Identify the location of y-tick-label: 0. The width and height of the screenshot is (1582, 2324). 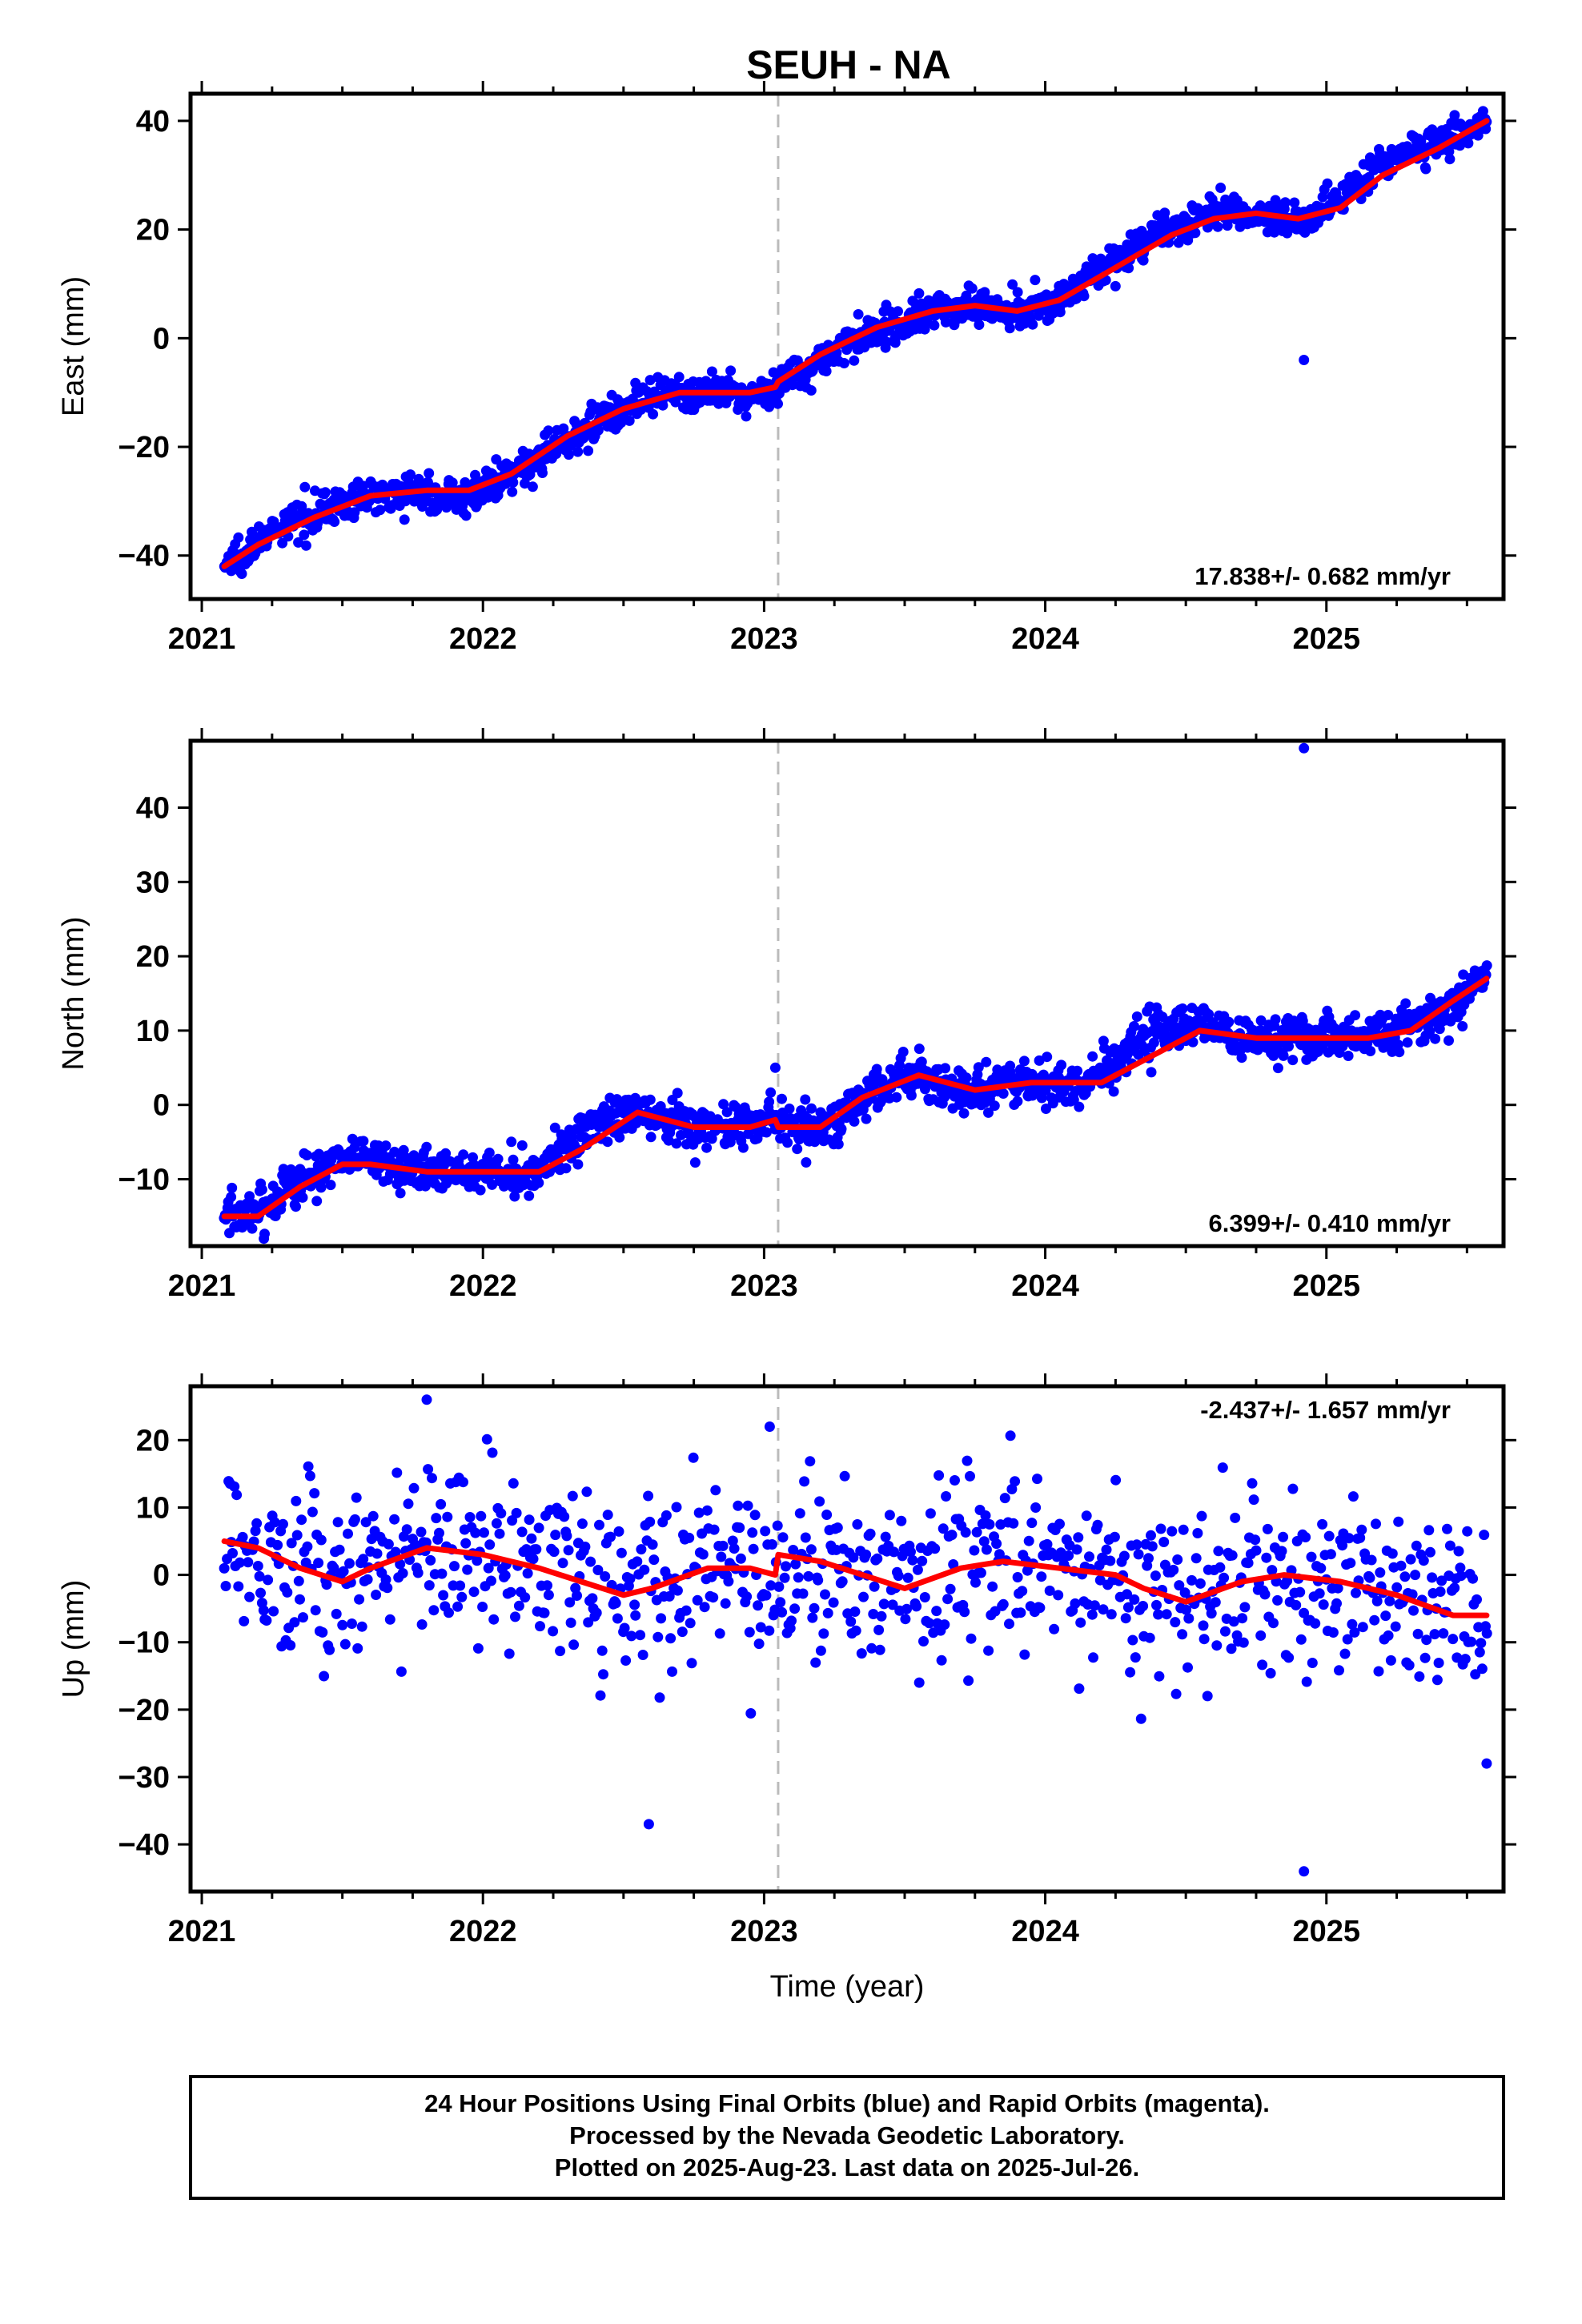
(161, 1576).